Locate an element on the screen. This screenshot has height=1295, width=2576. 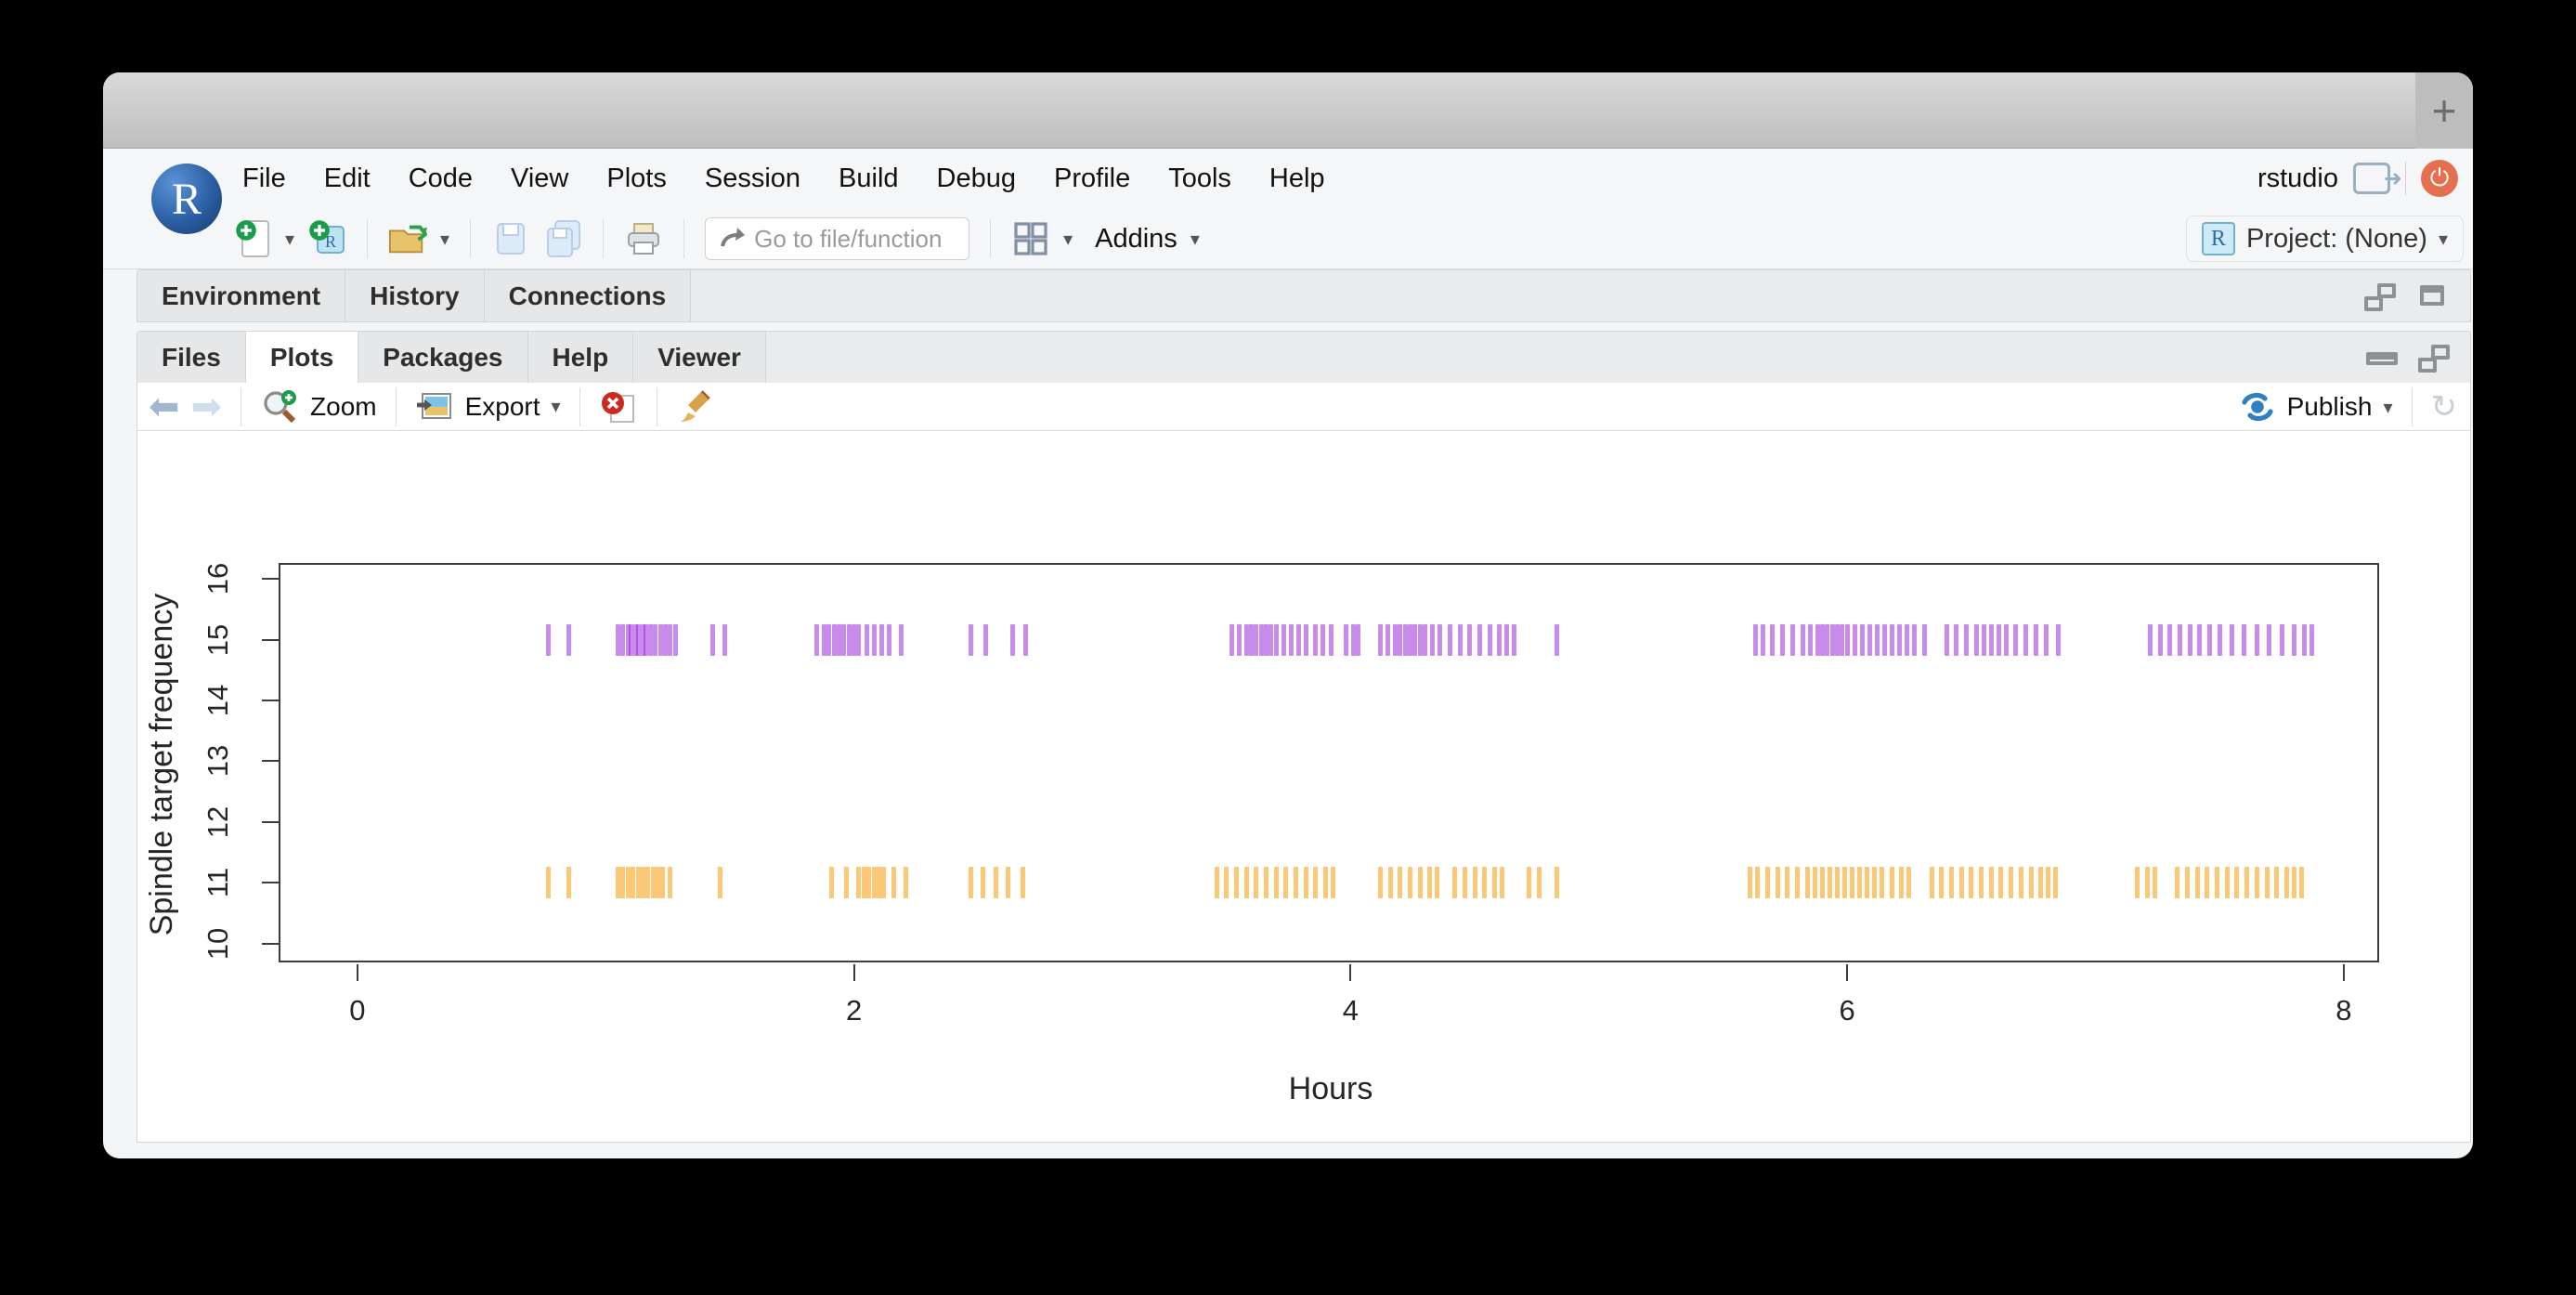
goto-file-function-input: Go to file/function is located at coordinates (838, 239).